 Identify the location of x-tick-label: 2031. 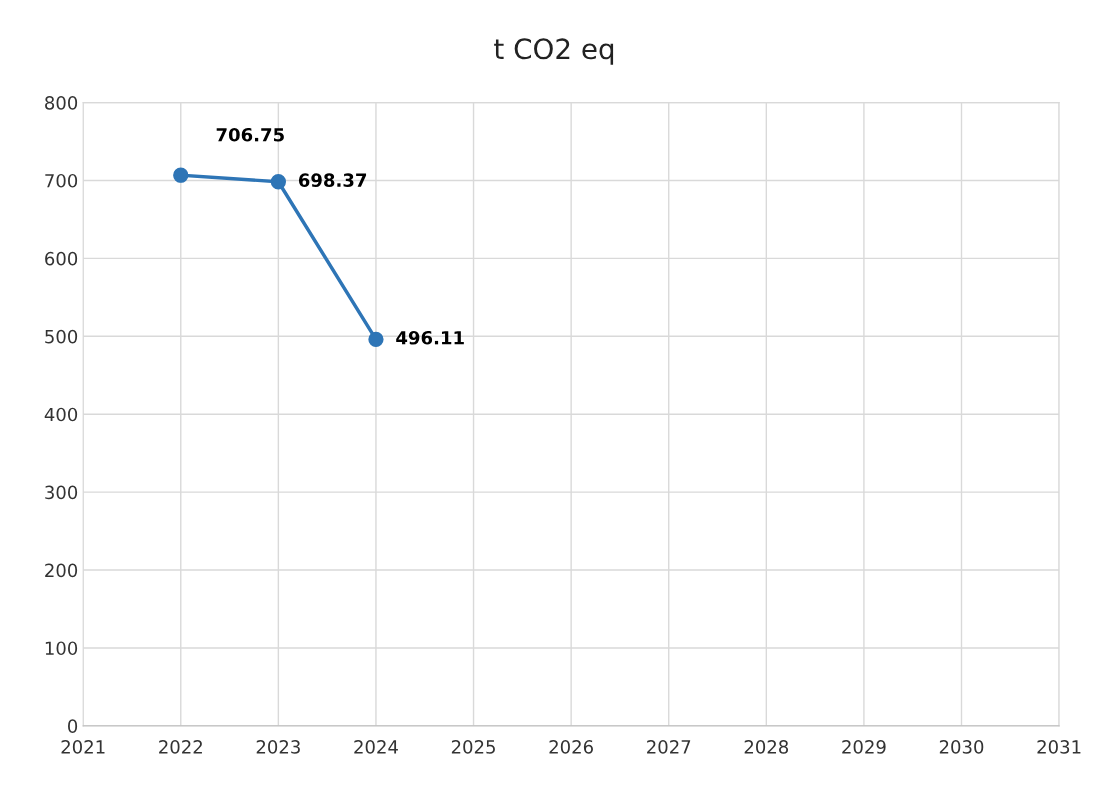
(1059, 747).